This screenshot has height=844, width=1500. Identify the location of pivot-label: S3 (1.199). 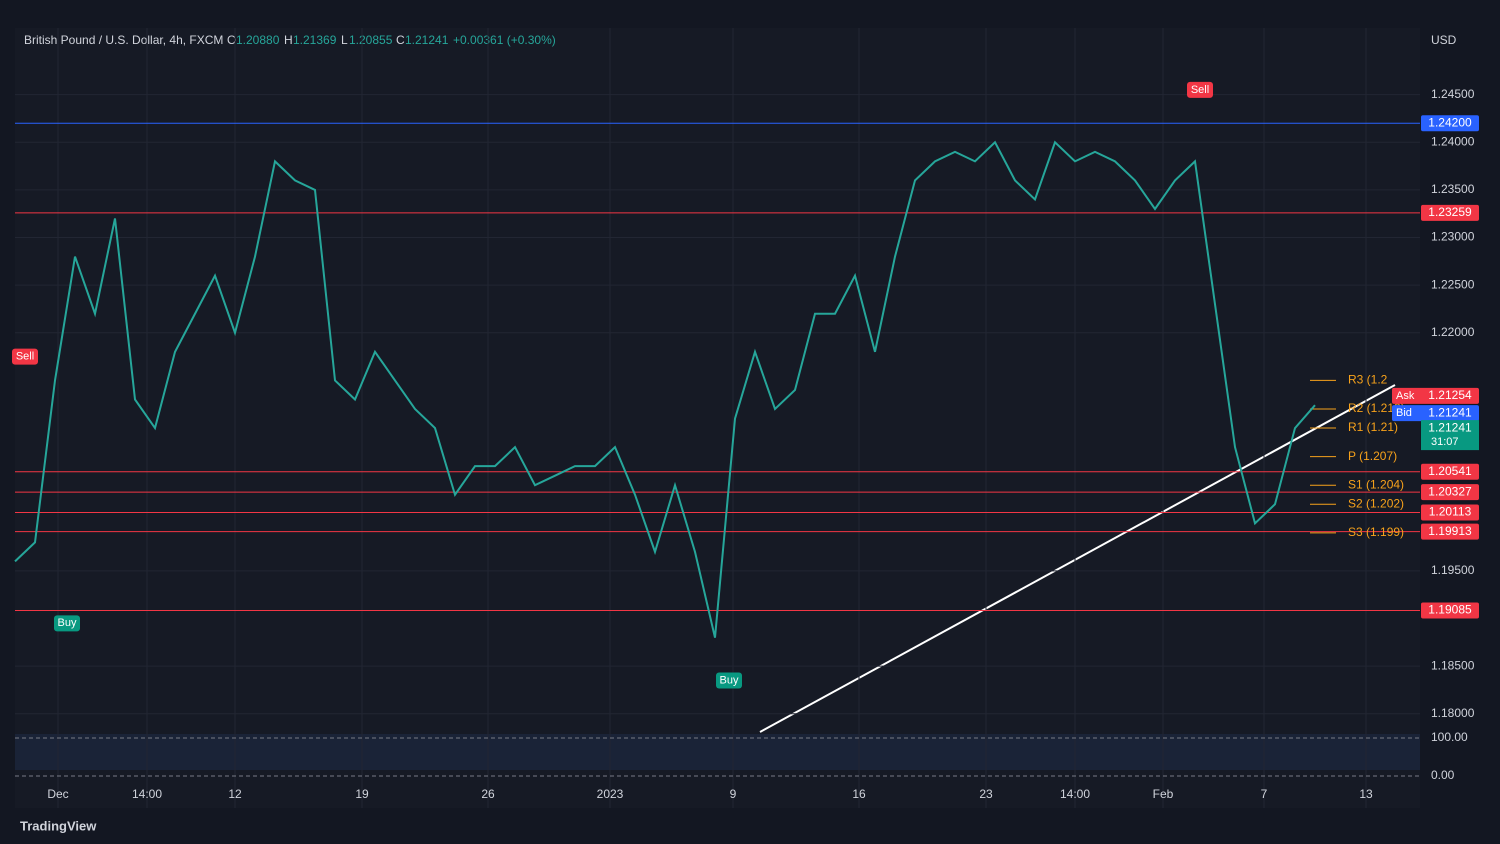
(1376, 532).